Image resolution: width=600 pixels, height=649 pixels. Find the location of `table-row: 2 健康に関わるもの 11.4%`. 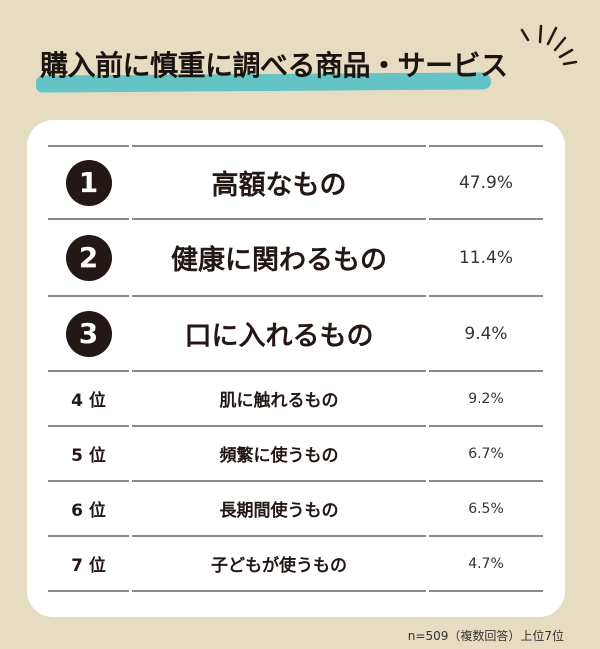

table-row: 2 健康に関わるもの 11.4% is located at coordinates (295, 257).